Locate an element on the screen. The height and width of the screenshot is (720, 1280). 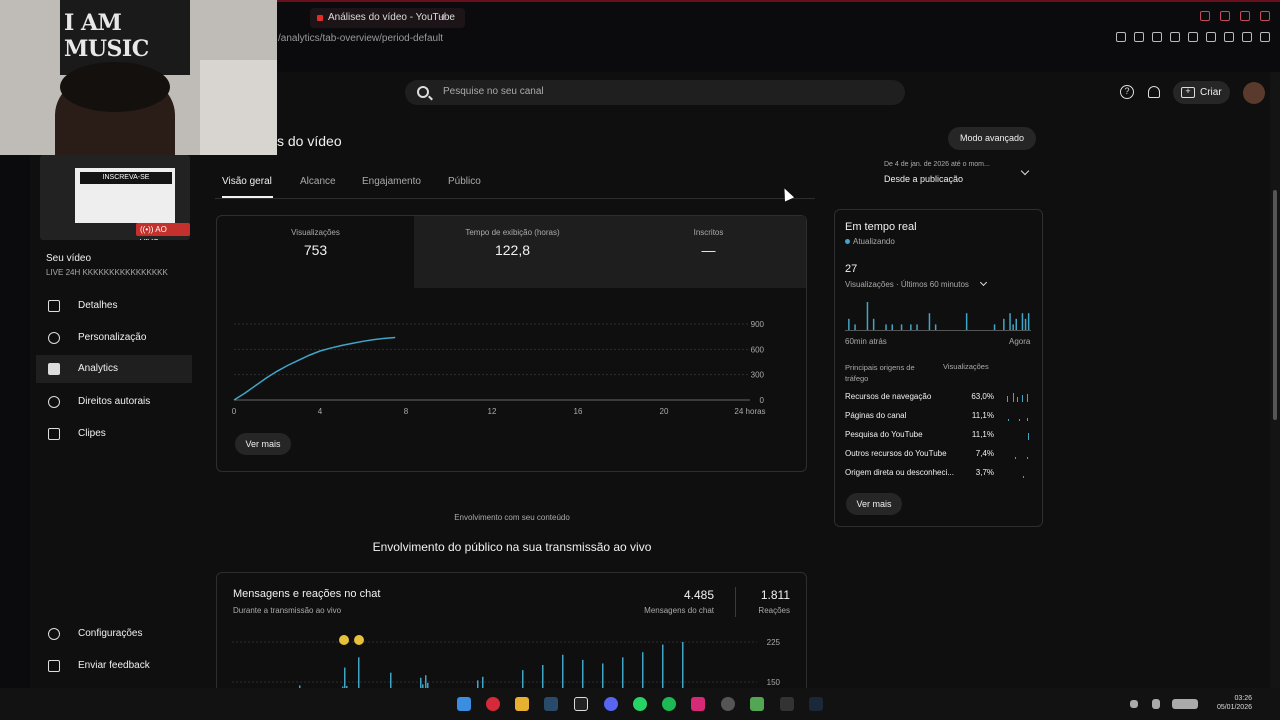
scrollbar-thumb is located at coordinates (1275, 305).